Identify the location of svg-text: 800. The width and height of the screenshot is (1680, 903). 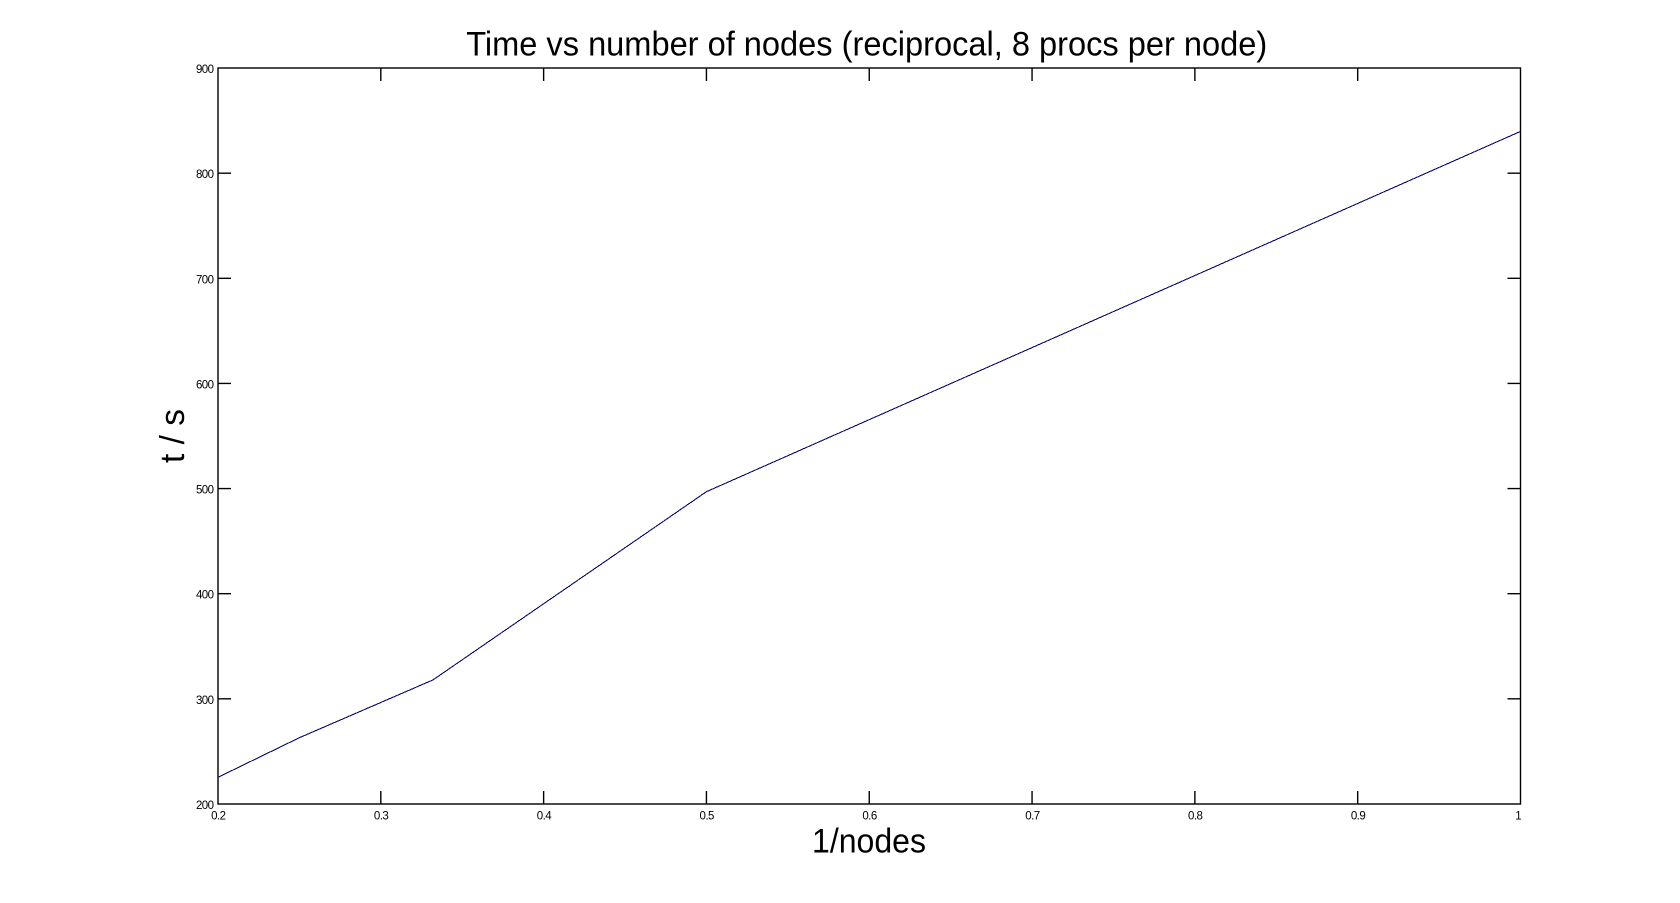
(205, 175).